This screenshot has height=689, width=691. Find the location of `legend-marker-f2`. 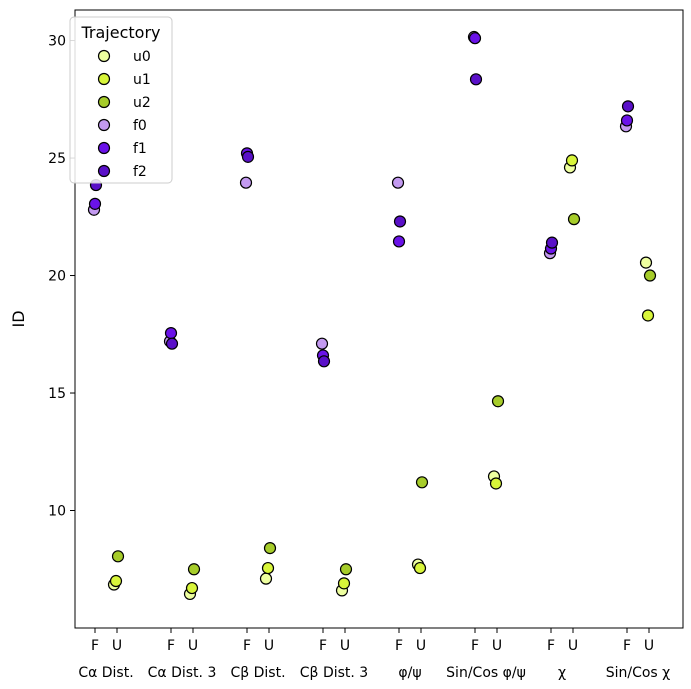

legend-marker-f2 is located at coordinates (104, 171).